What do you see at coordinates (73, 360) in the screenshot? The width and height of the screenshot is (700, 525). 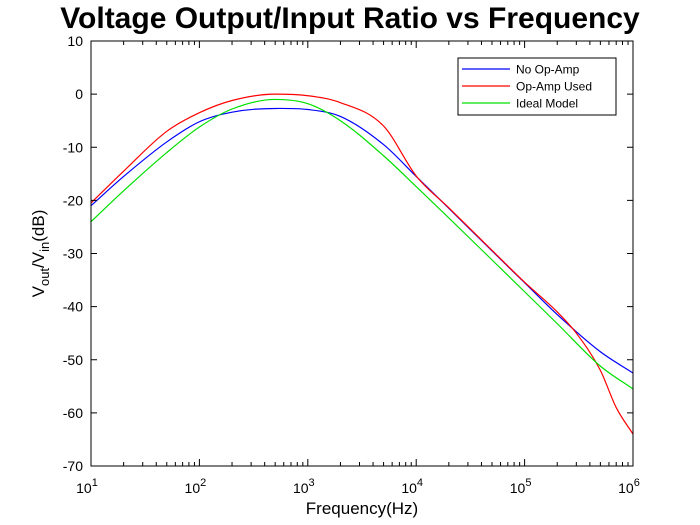 I see `y-tick-label: -50` at bounding box center [73, 360].